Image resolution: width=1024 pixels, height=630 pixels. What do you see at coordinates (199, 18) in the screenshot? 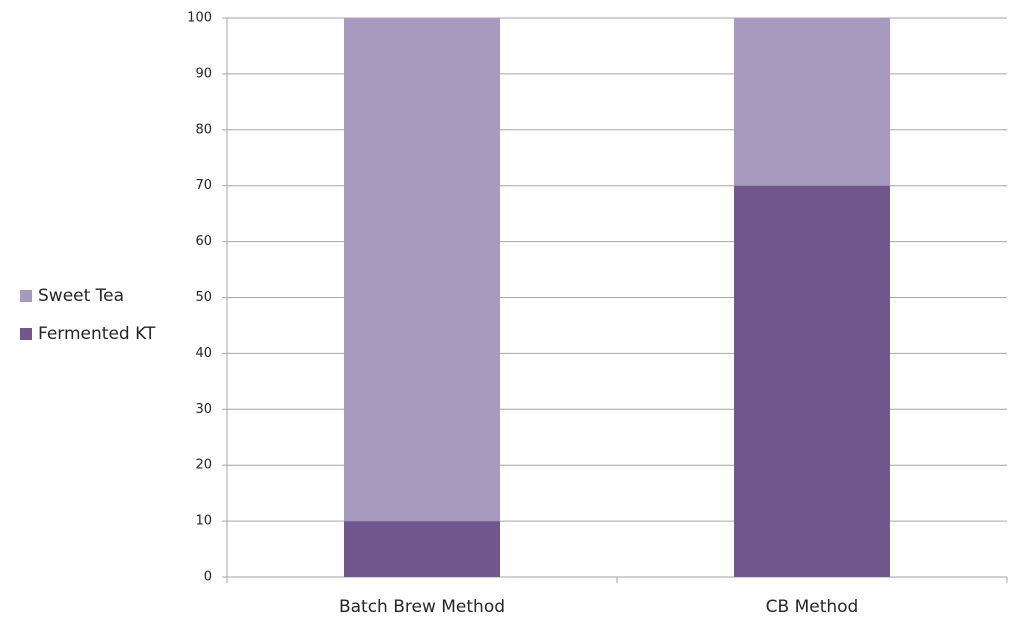
I see `y-tick-label: 100` at bounding box center [199, 18].